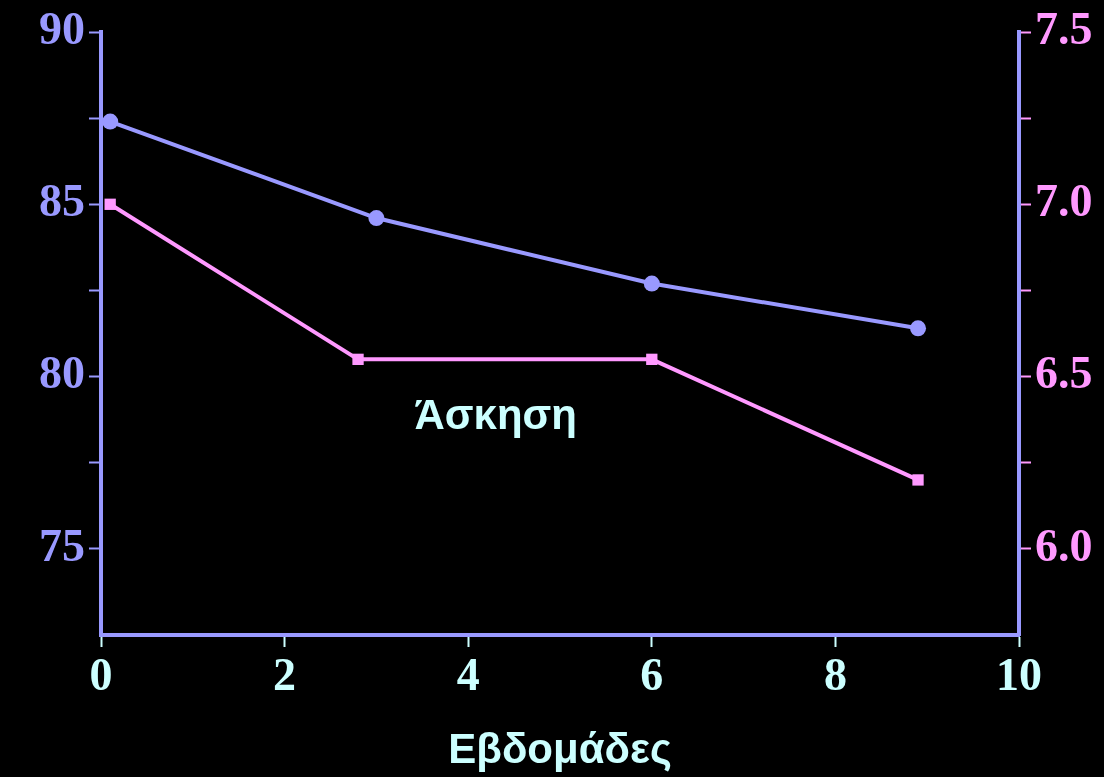  I want to click on y-tick-label: 90, so click(62, 28).